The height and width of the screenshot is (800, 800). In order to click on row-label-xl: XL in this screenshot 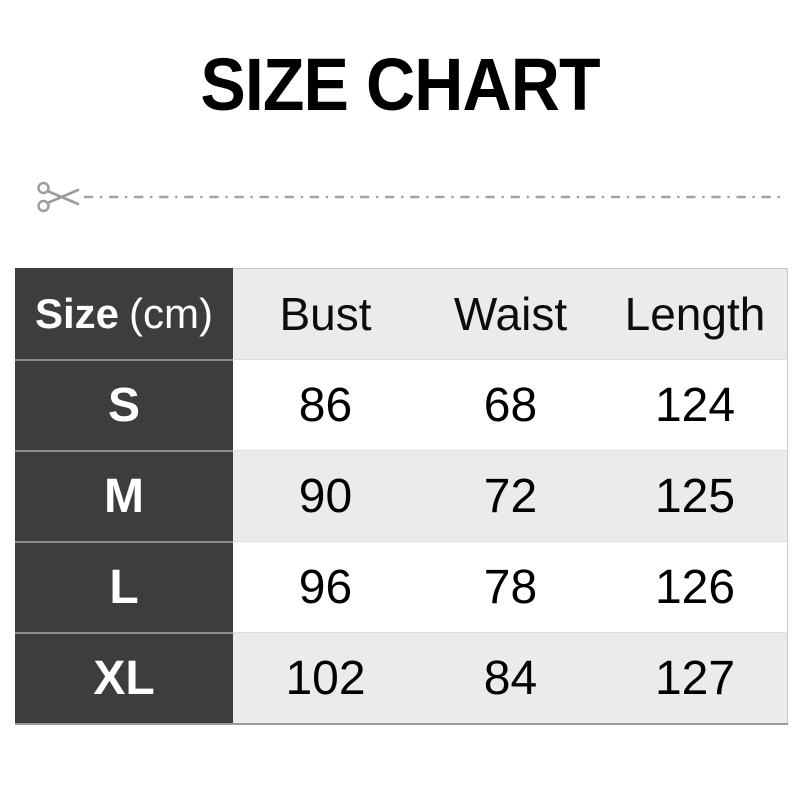, I will do `click(124, 677)`.